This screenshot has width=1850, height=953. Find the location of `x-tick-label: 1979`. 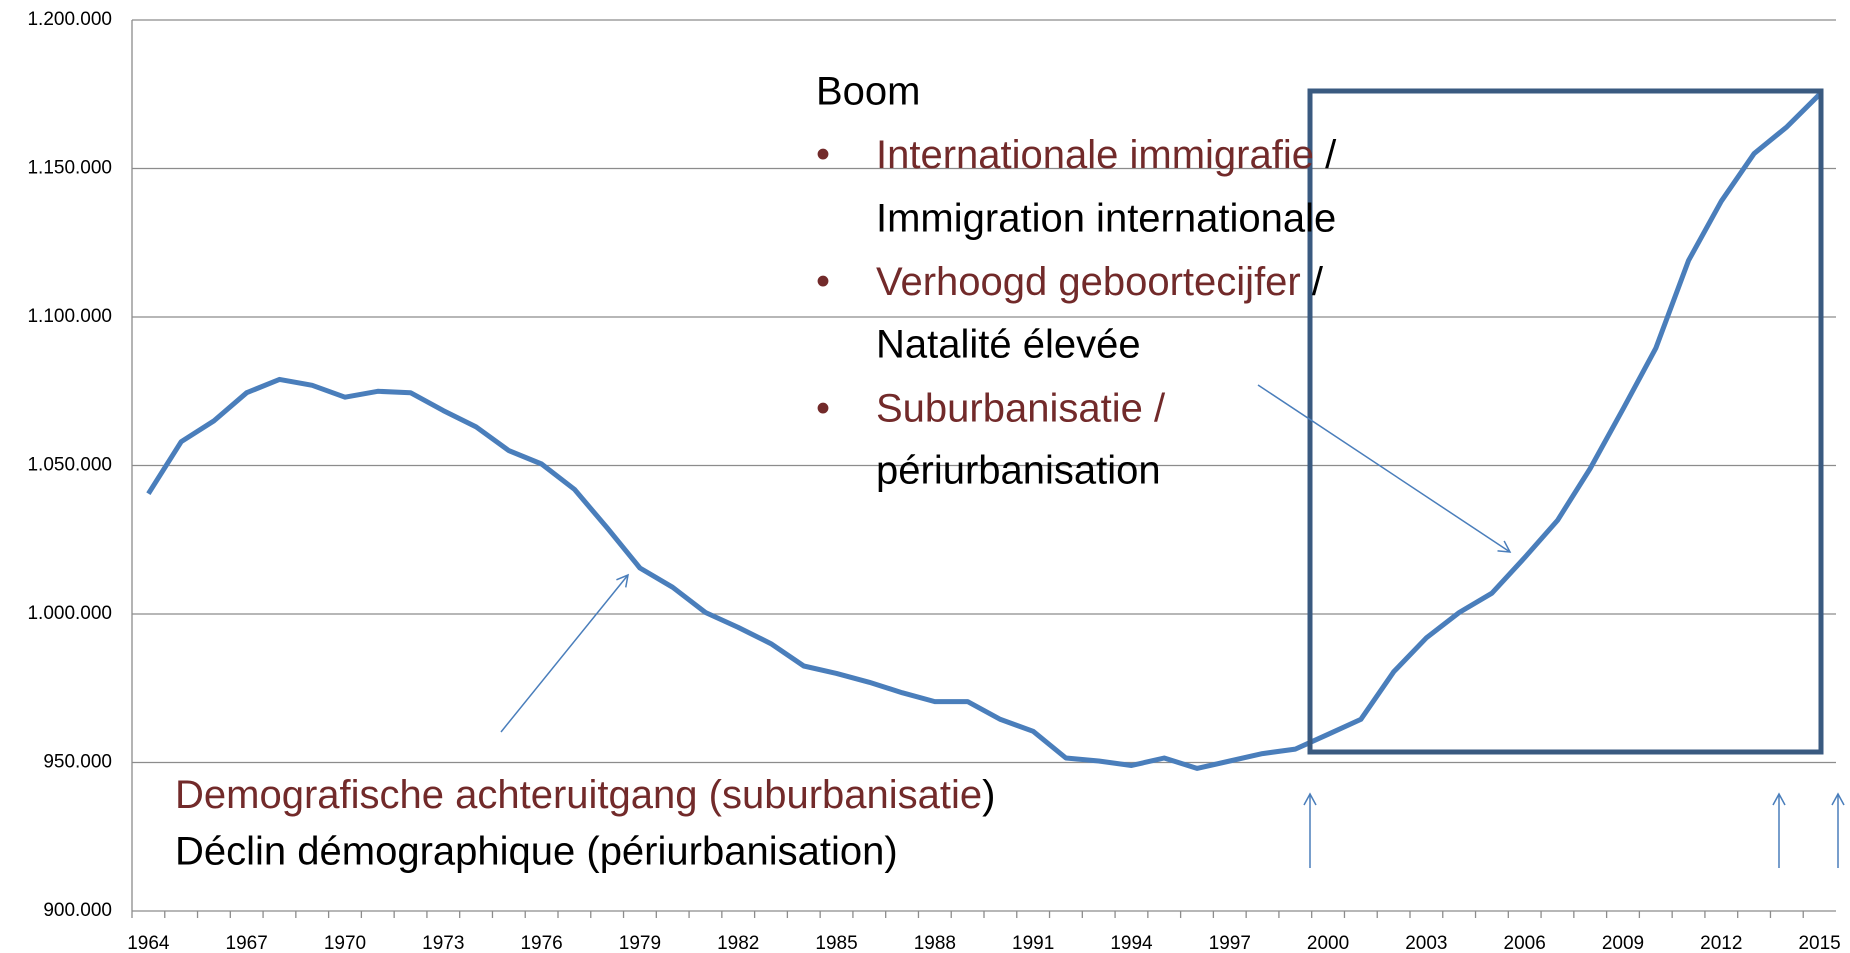

x-tick-label: 1979 is located at coordinates (640, 943).